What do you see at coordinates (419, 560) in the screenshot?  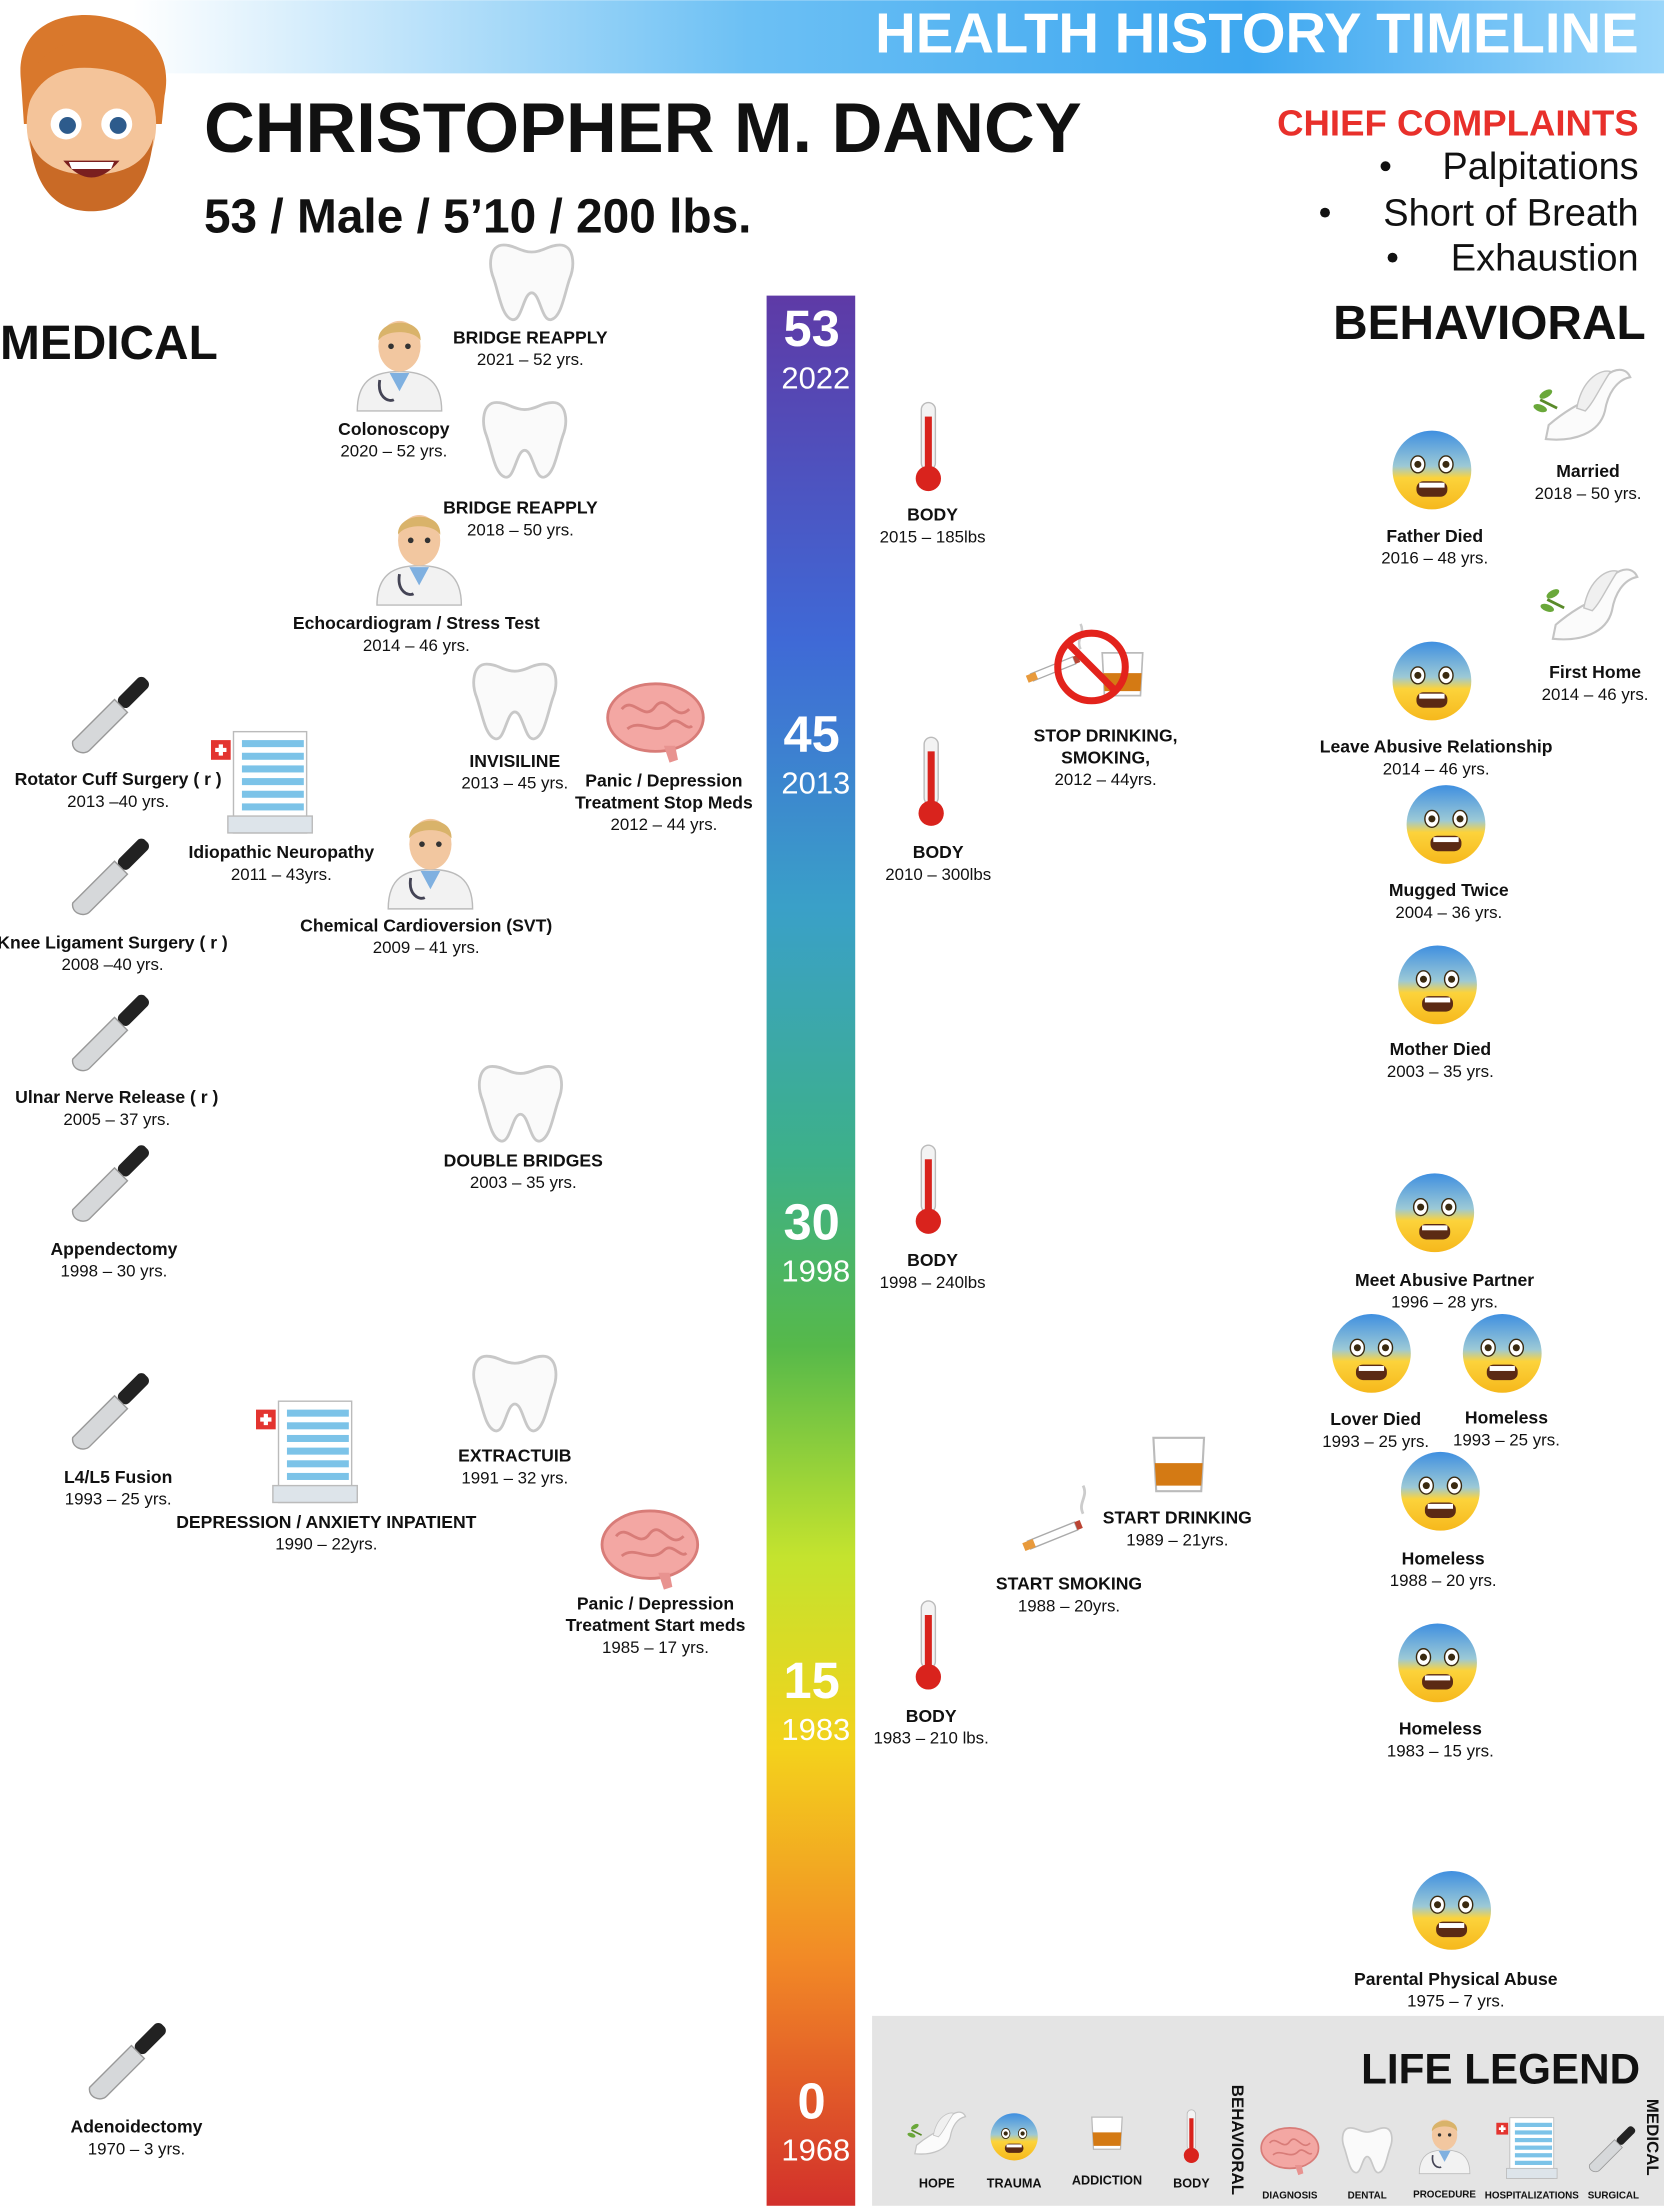 I see `doctor-icon` at bounding box center [419, 560].